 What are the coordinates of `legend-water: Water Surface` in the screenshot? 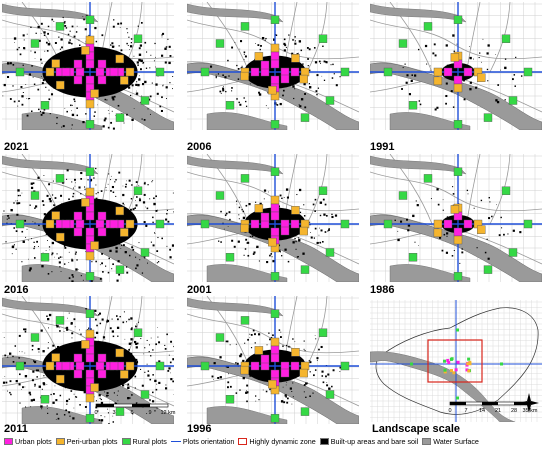 It's located at (450, 441).